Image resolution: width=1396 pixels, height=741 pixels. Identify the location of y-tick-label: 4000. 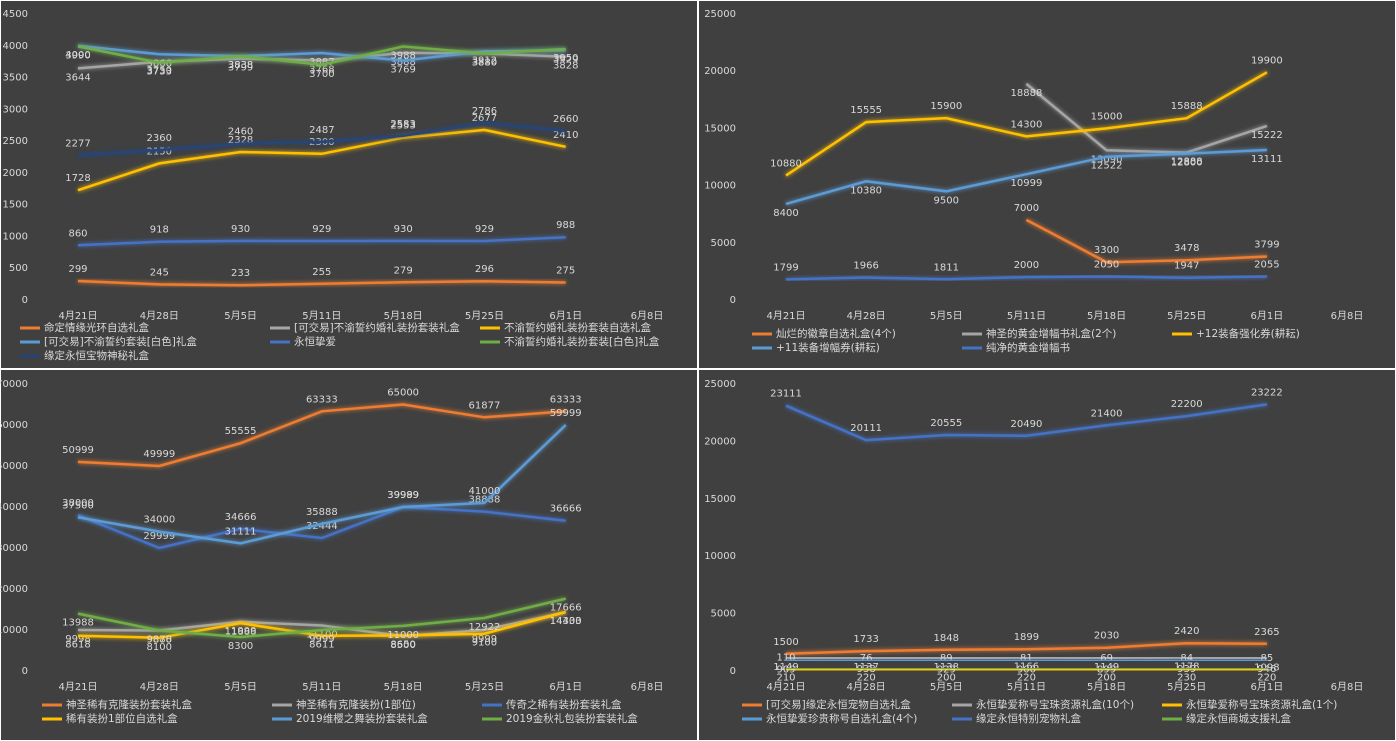
(15, 46).